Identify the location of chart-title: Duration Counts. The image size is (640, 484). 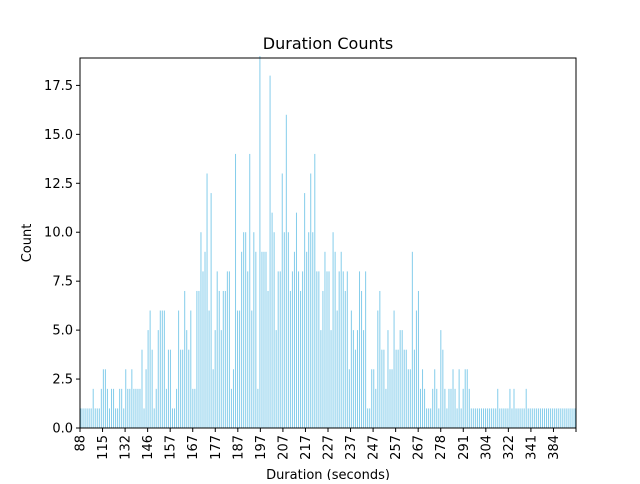
(328, 43).